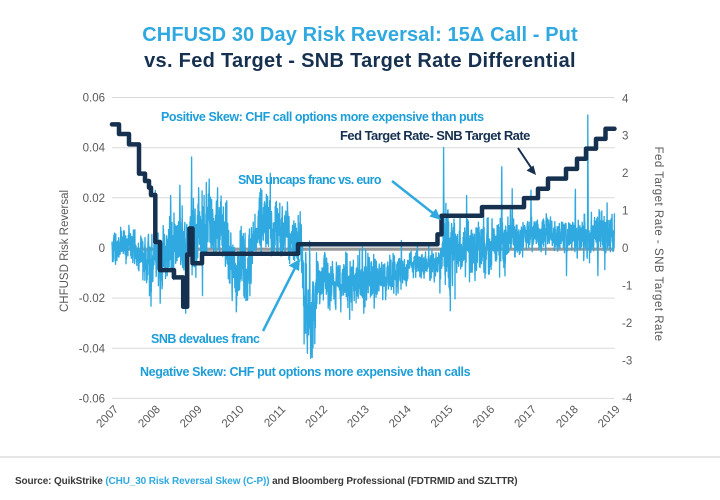  I want to click on svg-text: -0.06, so click(92, 399).